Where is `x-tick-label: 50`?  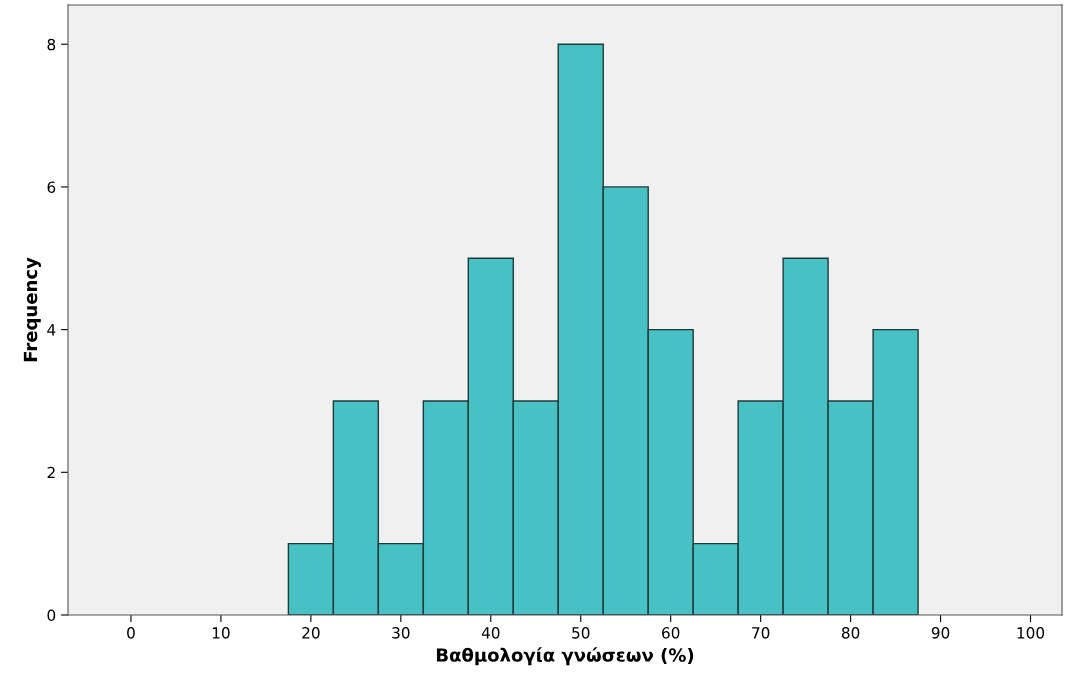 x-tick-label: 50 is located at coordinates (581, 633).